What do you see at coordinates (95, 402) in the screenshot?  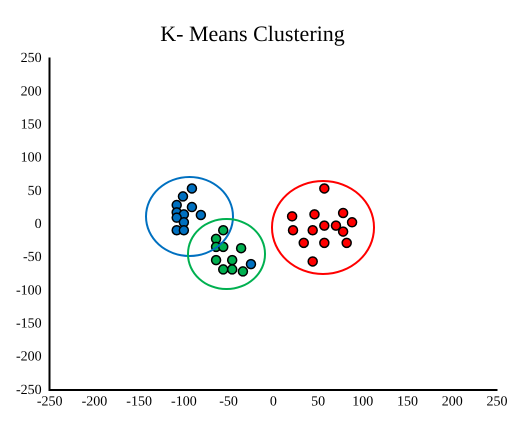 I see `x-tick-label: -200` at bounding box center [95, 402].